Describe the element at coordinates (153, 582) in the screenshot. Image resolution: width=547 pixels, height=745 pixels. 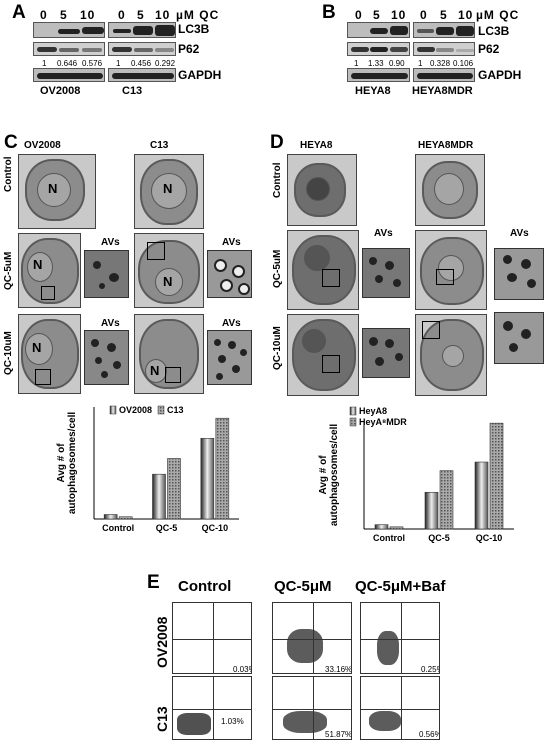
I see `panel-label-e: E` at that location.